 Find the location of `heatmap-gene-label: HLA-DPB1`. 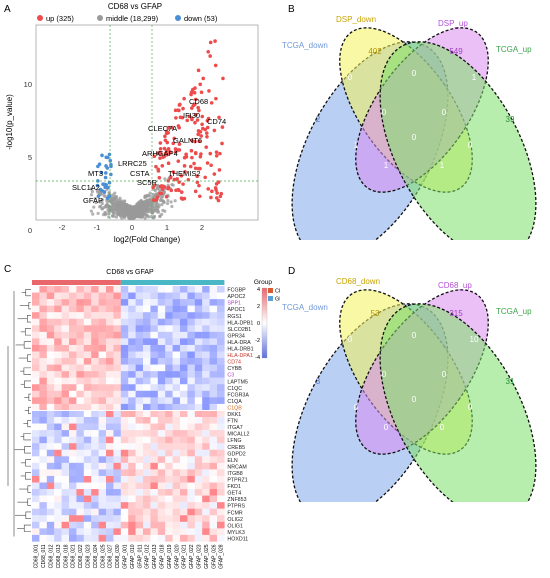

heatmap-gene-label: HLA-DPB1 is located at coordinates (240, 323).